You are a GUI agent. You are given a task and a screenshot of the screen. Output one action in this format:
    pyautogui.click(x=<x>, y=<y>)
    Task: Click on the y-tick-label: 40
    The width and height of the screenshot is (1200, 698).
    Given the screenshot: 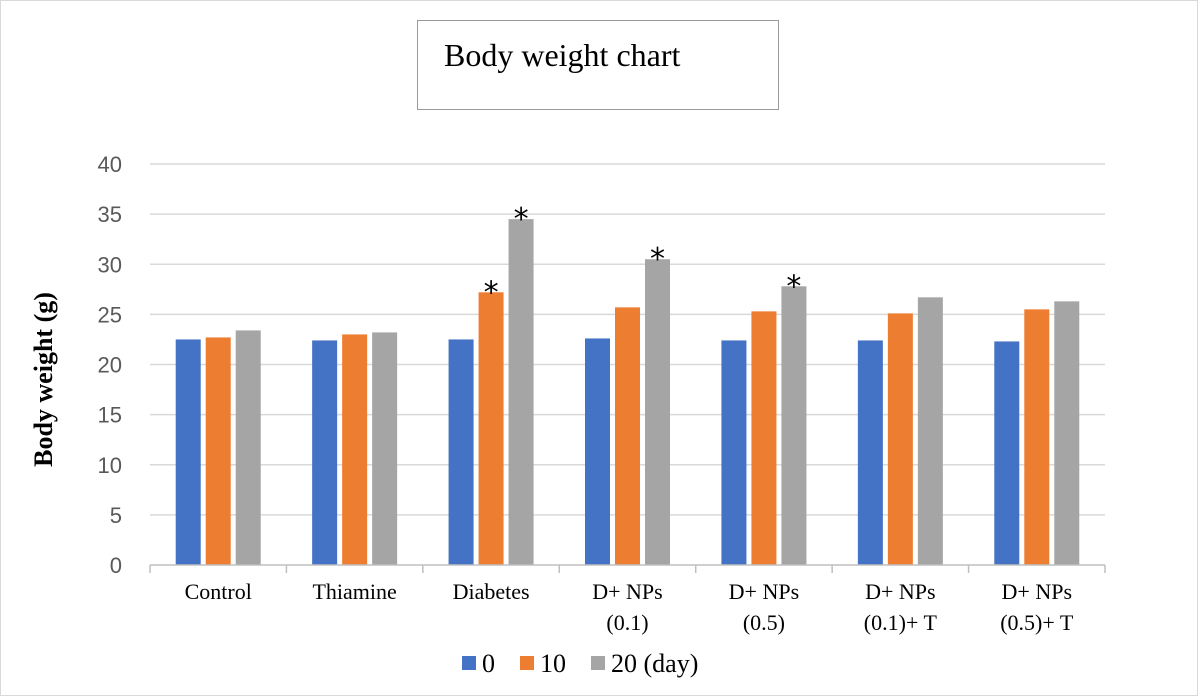 What is the action you would take?
    pyautogui.click(x=110, y=164)
    